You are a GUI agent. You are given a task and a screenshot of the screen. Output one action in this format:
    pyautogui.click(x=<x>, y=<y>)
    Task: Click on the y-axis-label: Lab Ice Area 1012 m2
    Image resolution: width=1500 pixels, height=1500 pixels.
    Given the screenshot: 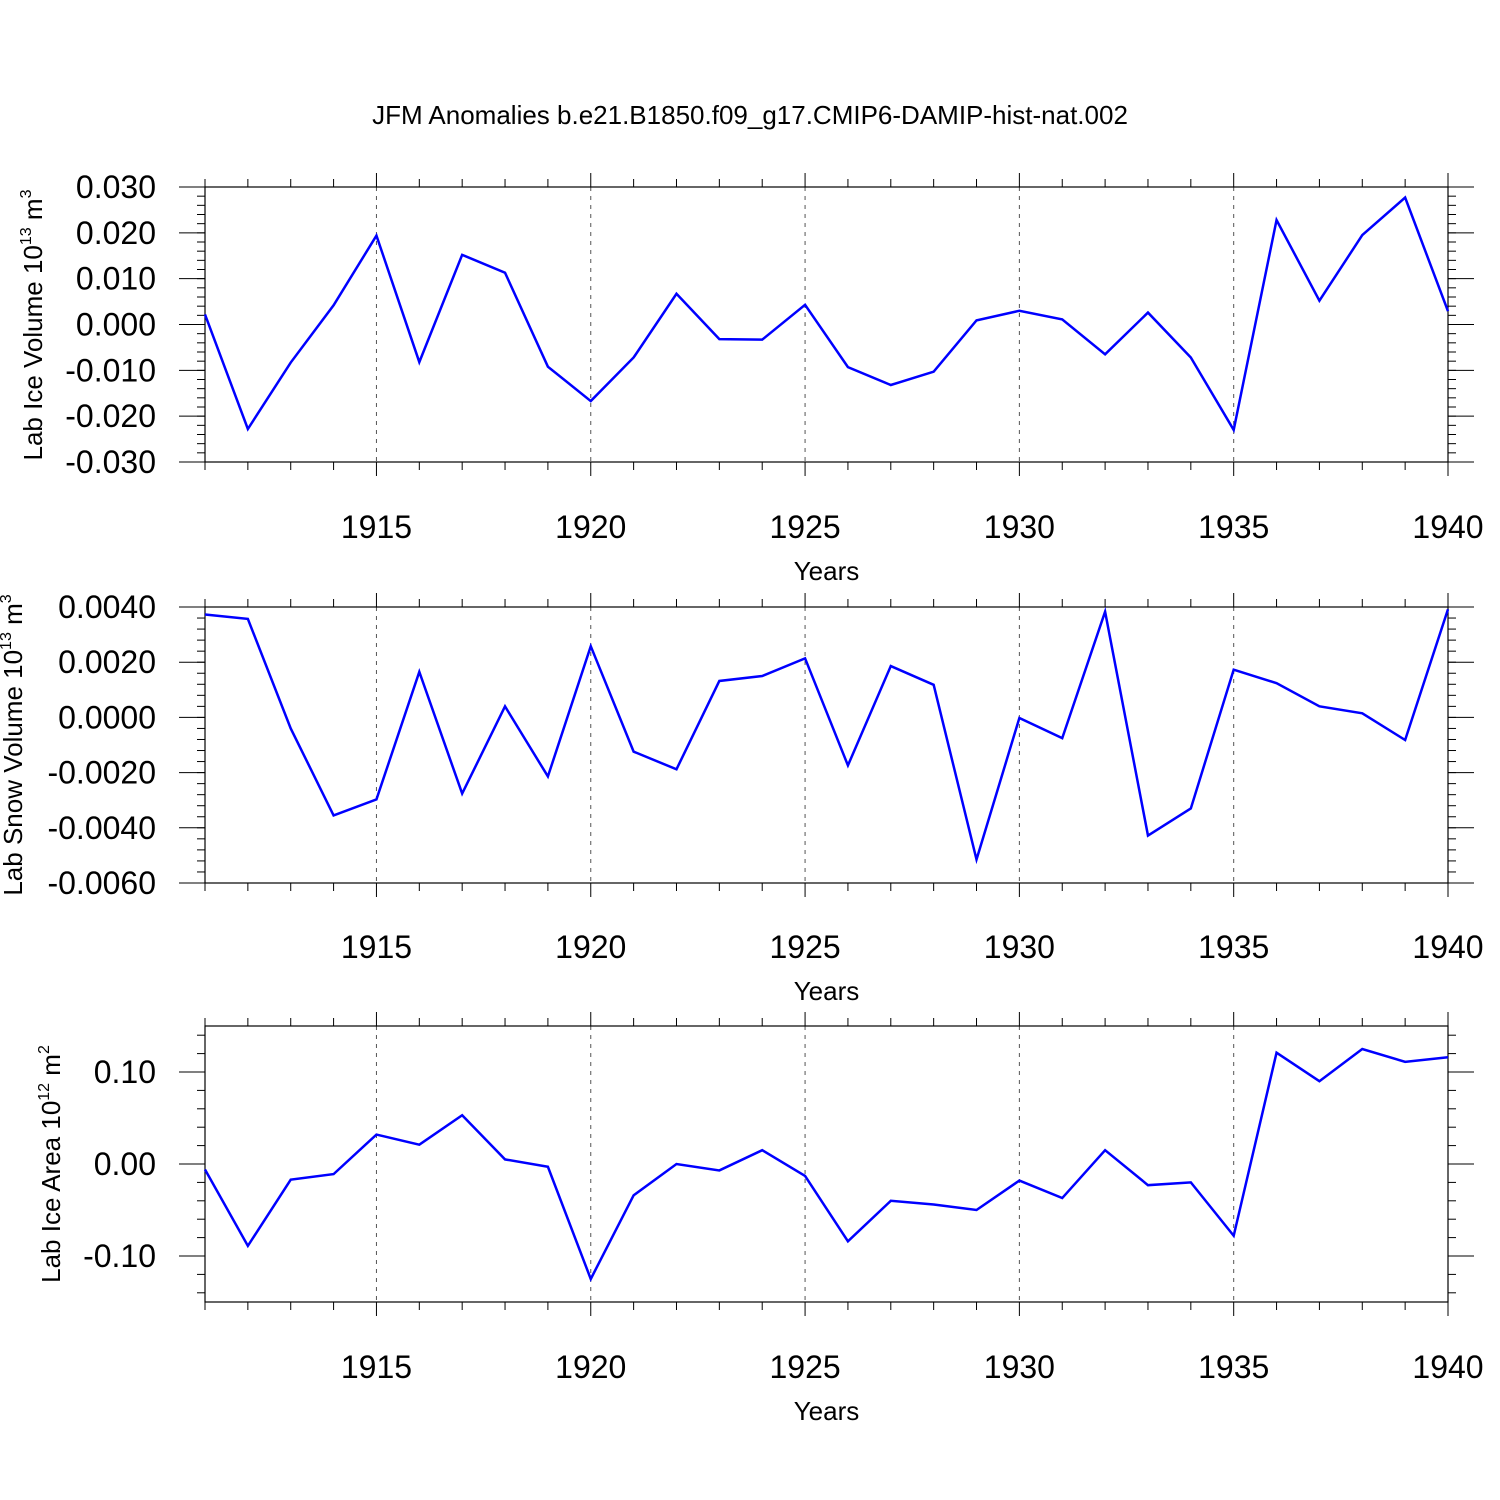 What is the action you would take?
    pyautogui.click(x=51, y=1164)
    